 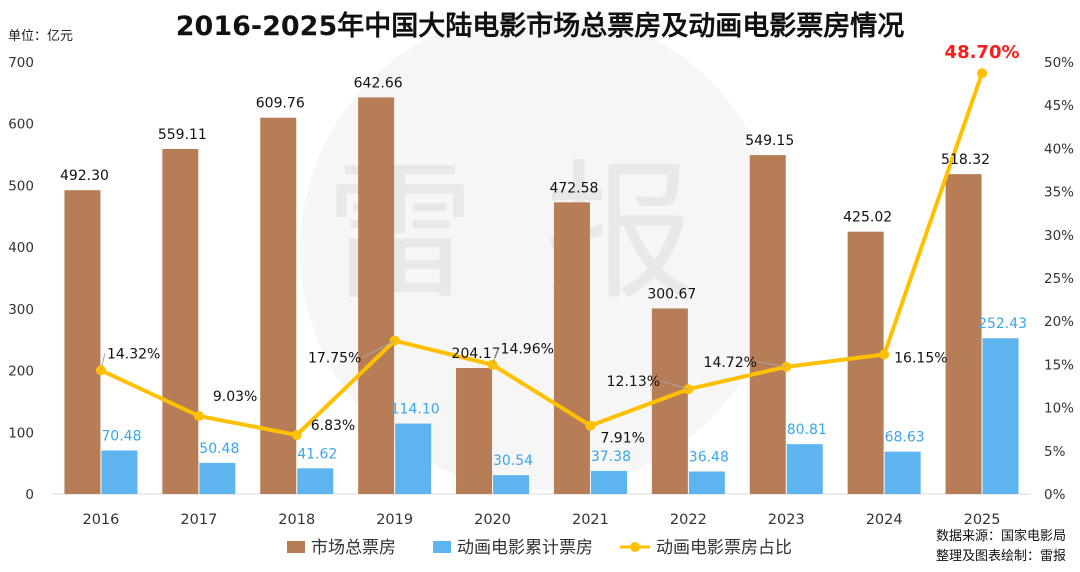 I want to click on x-tick-label: 2023, so click(x=786, y=520).